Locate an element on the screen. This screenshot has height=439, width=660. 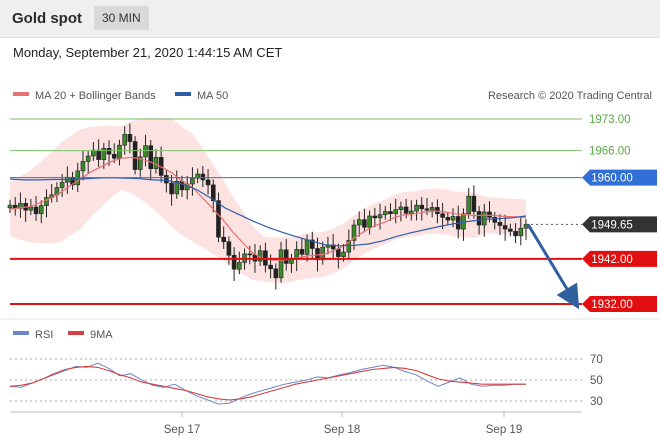
level-label-1960.00: 1960.00 is located at coordinates (612, 179).